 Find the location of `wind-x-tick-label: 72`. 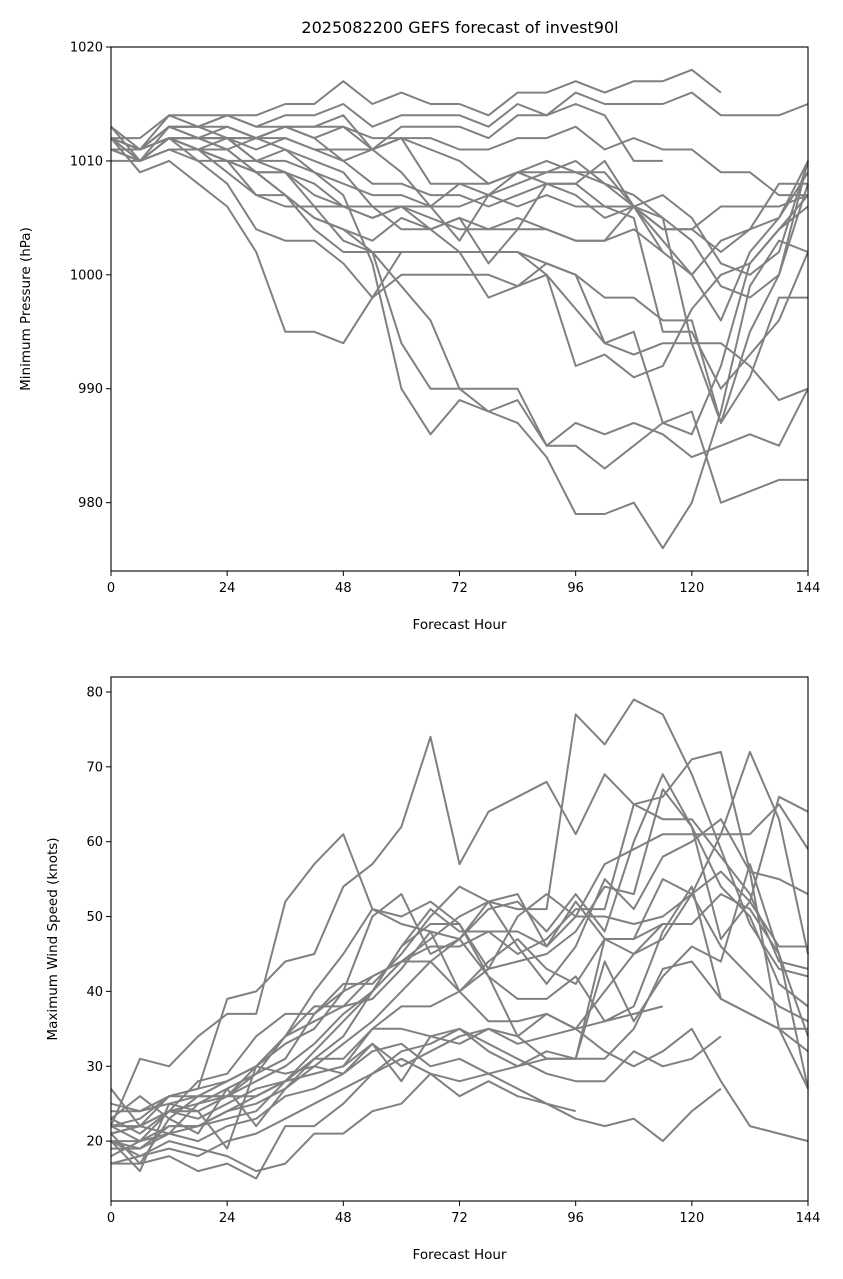

wind-x-tick-label: 72 is located at coordinates (459, 1218).